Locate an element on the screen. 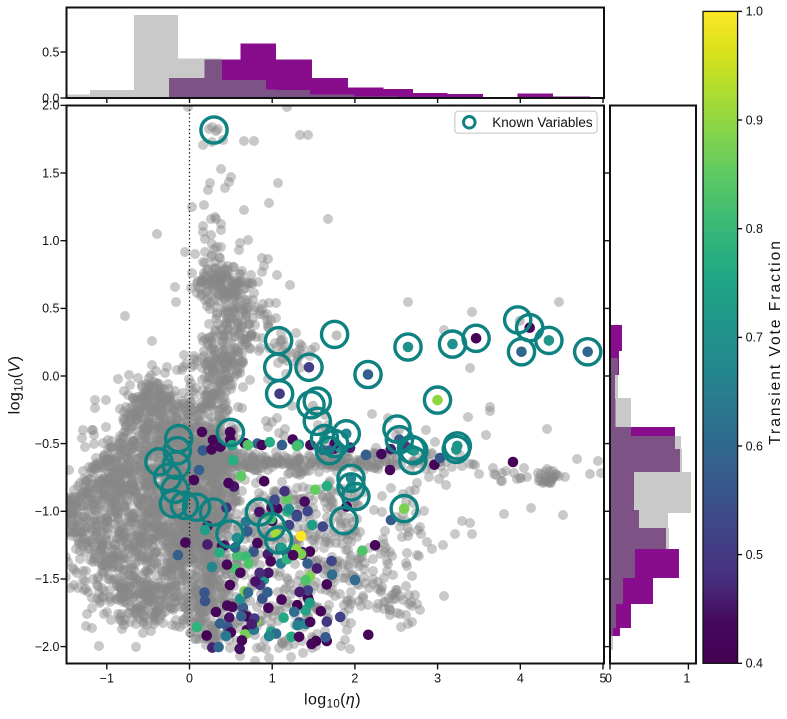 The height and width of the screenshot is (719, 787). svg-text: Known Variables is located at coordinates (542, 122).